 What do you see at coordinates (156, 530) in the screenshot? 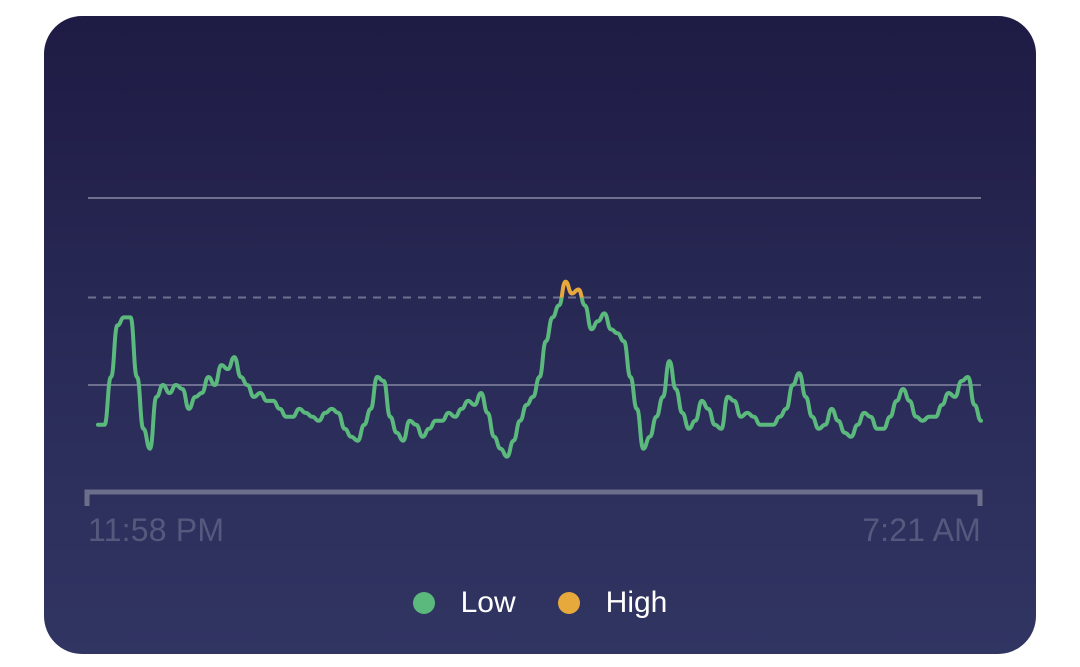
I see `x-axis-start-label: 11:58 PM` at bounding box center [156, 530].